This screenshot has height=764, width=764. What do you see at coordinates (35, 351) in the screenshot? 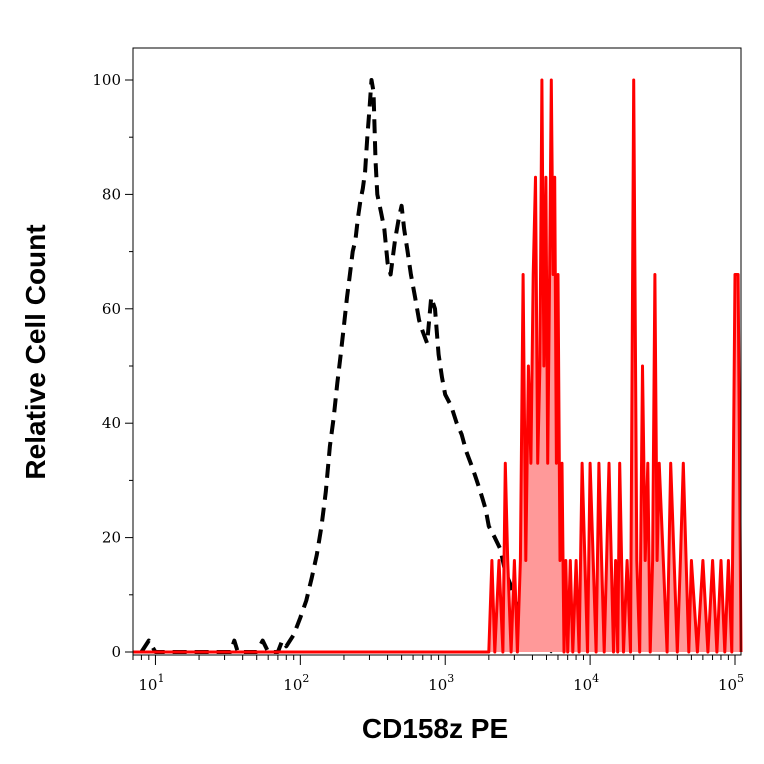
I see `y-axis-title: Relative Cell Count` at bounding box center [35, 351].